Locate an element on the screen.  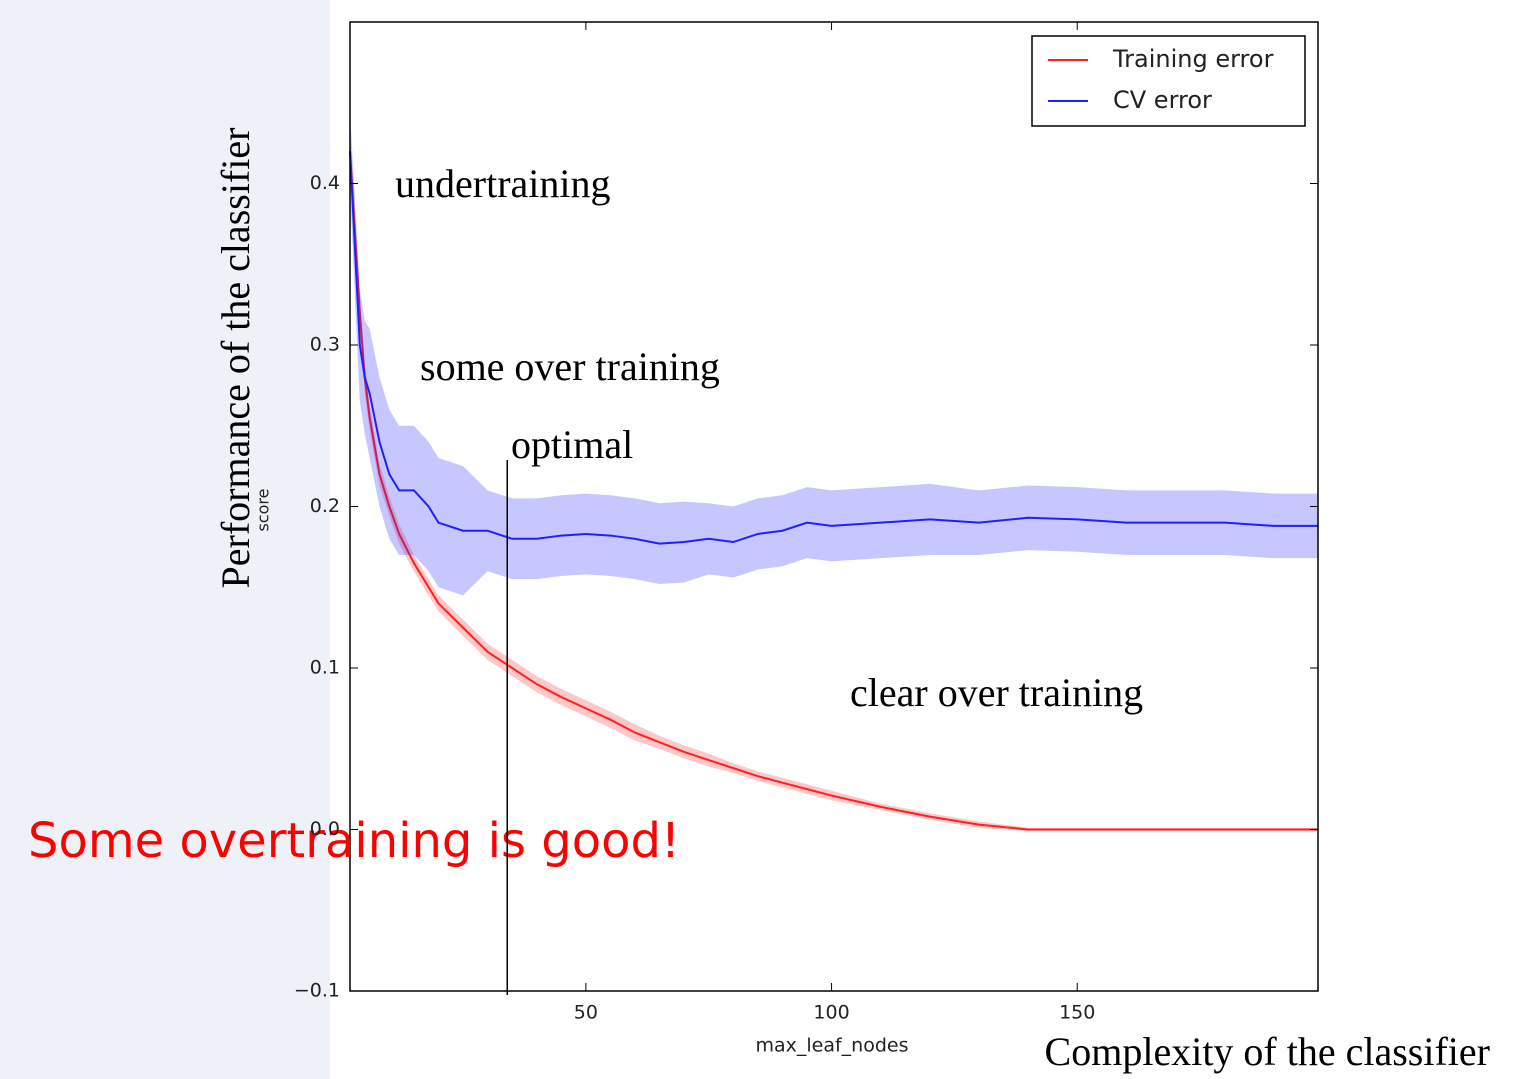
legend-label: Training error is located at coordinates (1193, 59).